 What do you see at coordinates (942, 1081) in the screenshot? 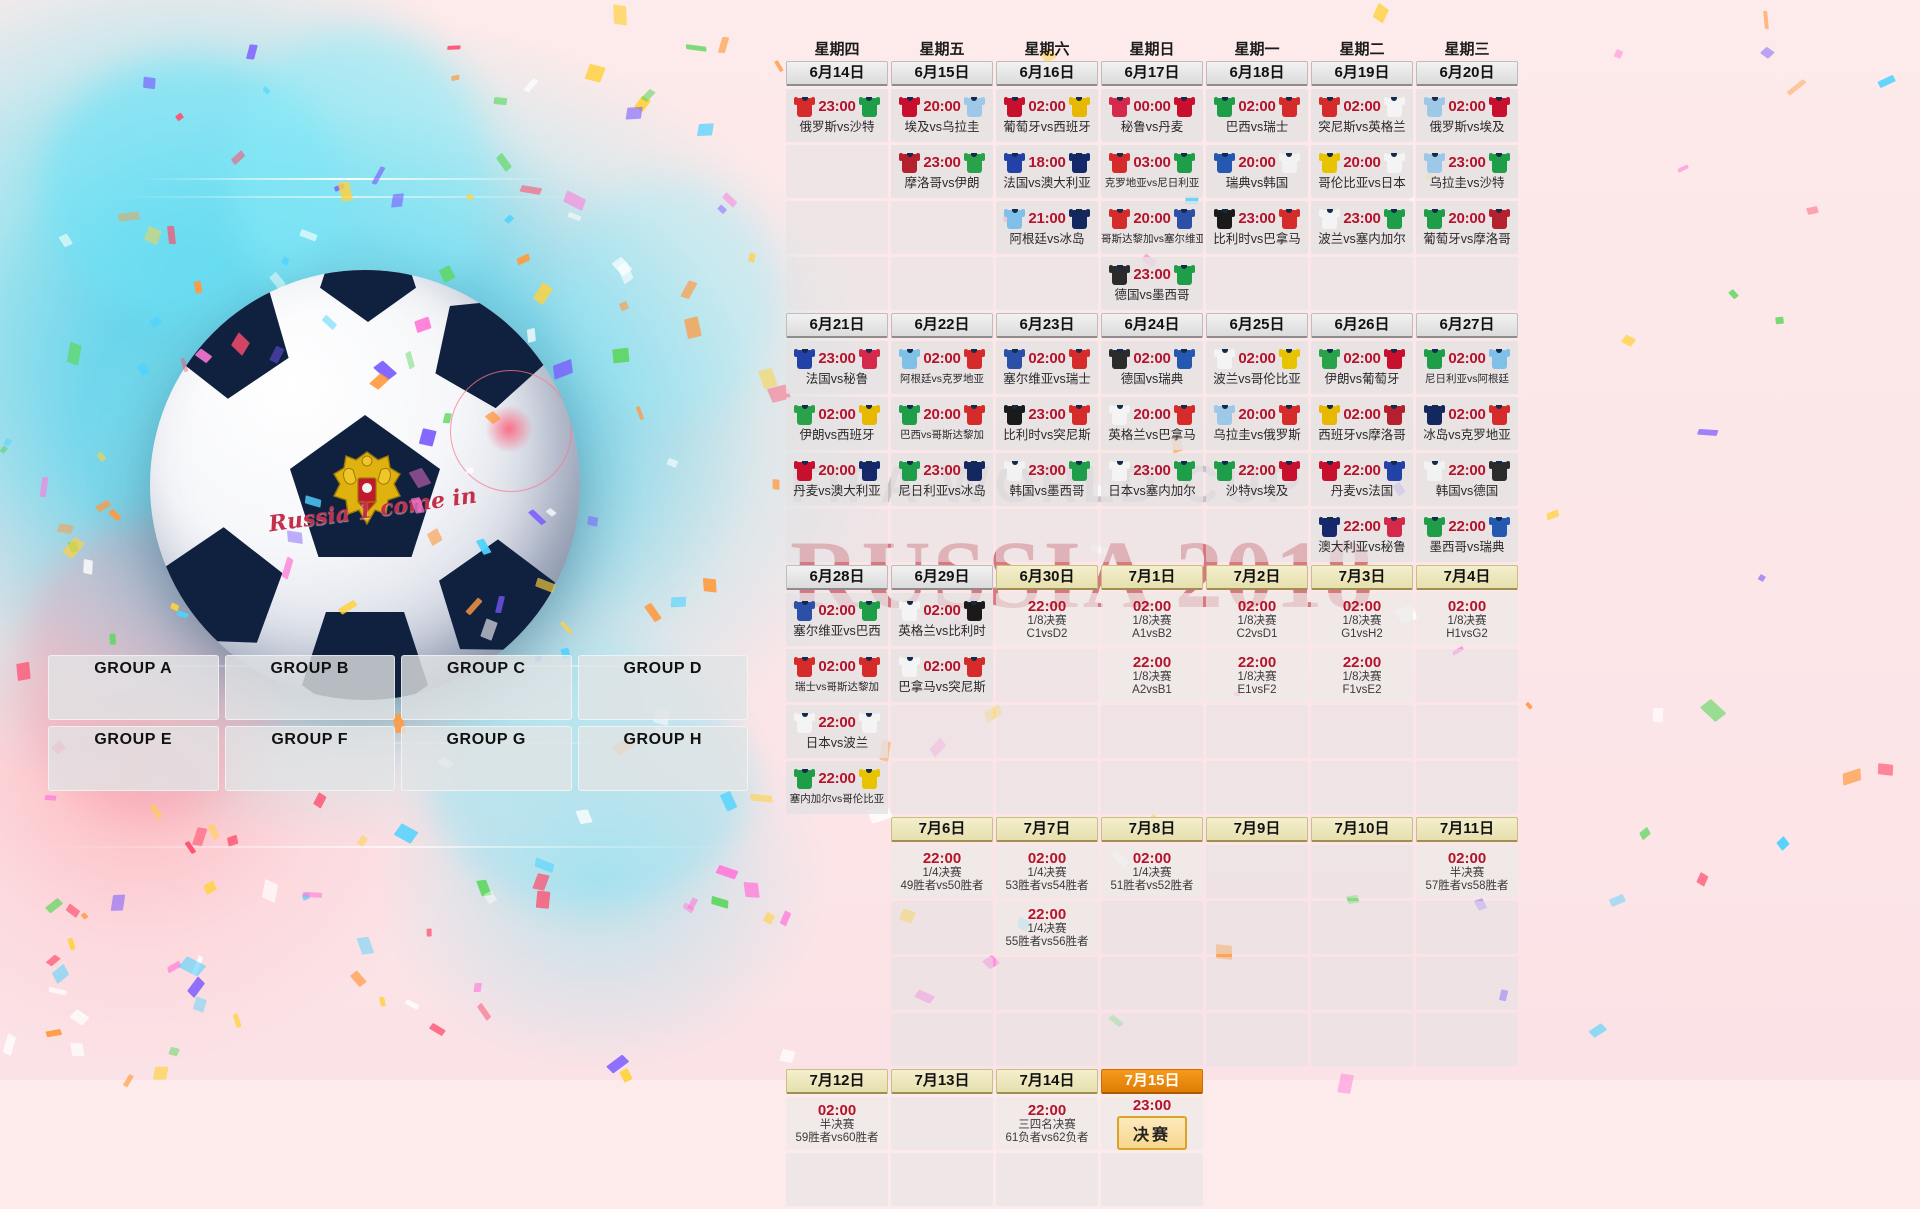
I see `date-header-cell: 7月13日` at bounding box center [942, 1081].